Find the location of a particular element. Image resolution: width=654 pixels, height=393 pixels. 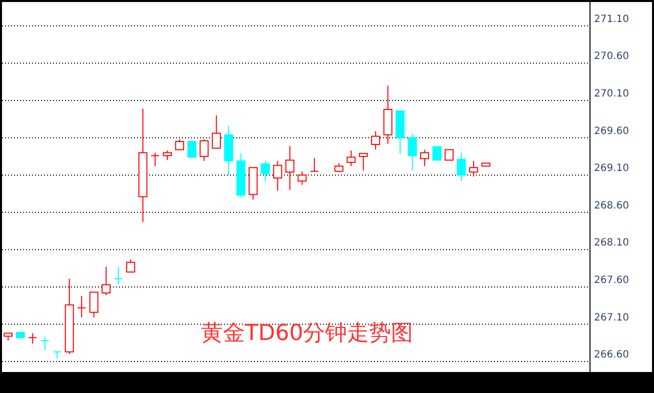

y-tick-label: 271.10 is located at coordinates (611, 19).